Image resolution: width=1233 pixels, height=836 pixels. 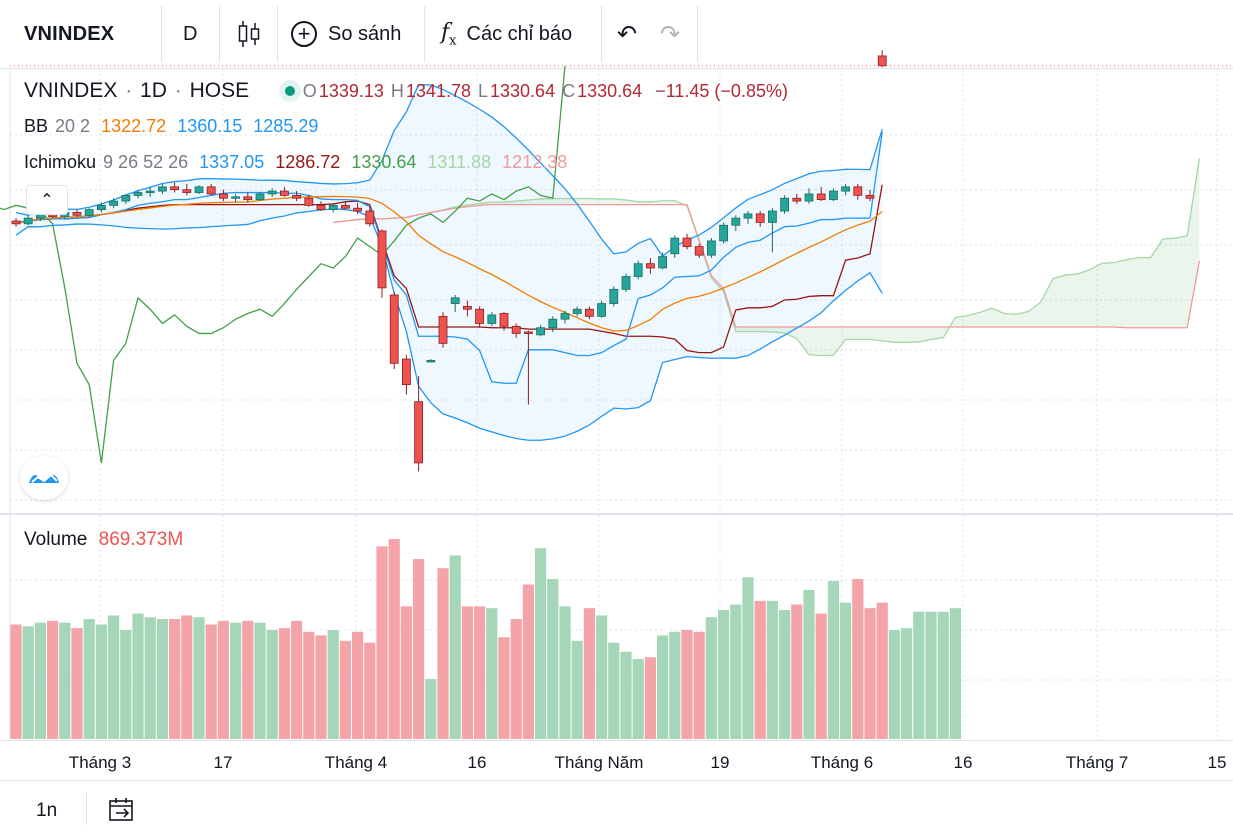 What do you see at coordinates (223, 762) in the screenshot?
I see `x-tick: 17` at bounding box center [223, 762].